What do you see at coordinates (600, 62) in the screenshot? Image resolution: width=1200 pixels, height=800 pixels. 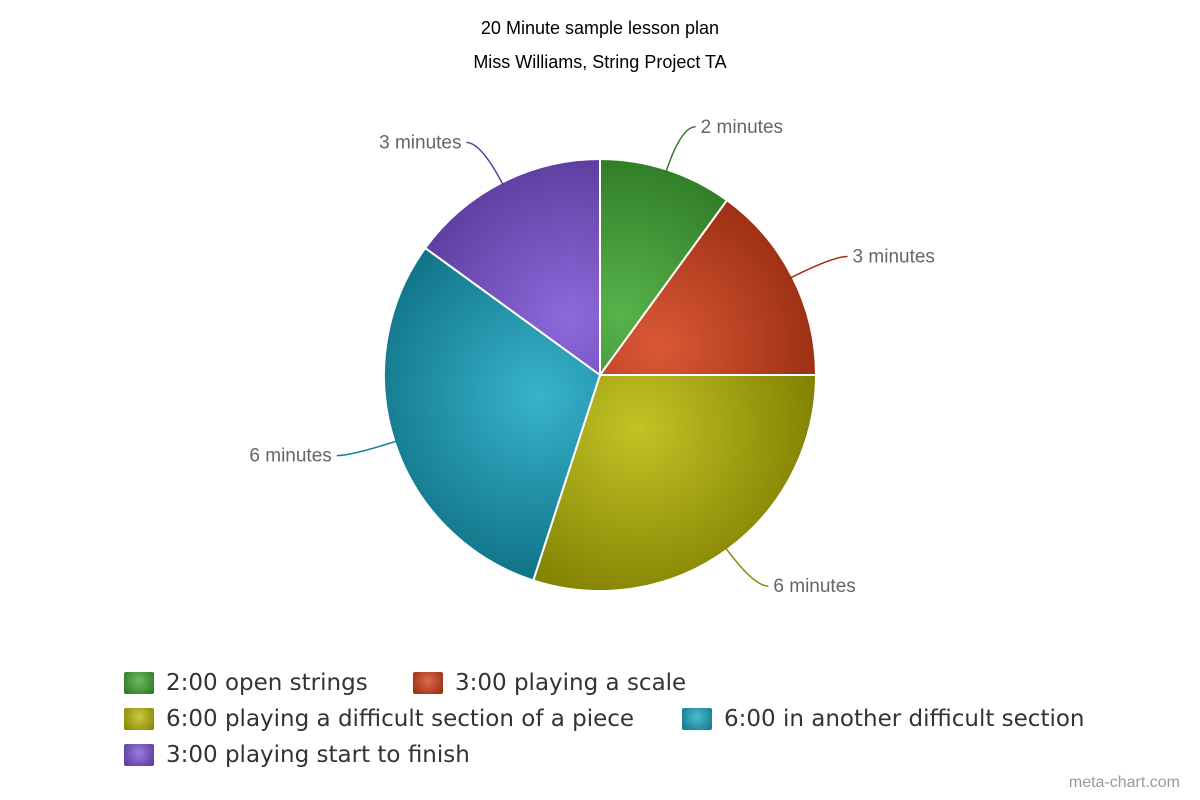 I see `chart-subtitle: Miss Williams, String Project TA` at bounding box center [600, 62].